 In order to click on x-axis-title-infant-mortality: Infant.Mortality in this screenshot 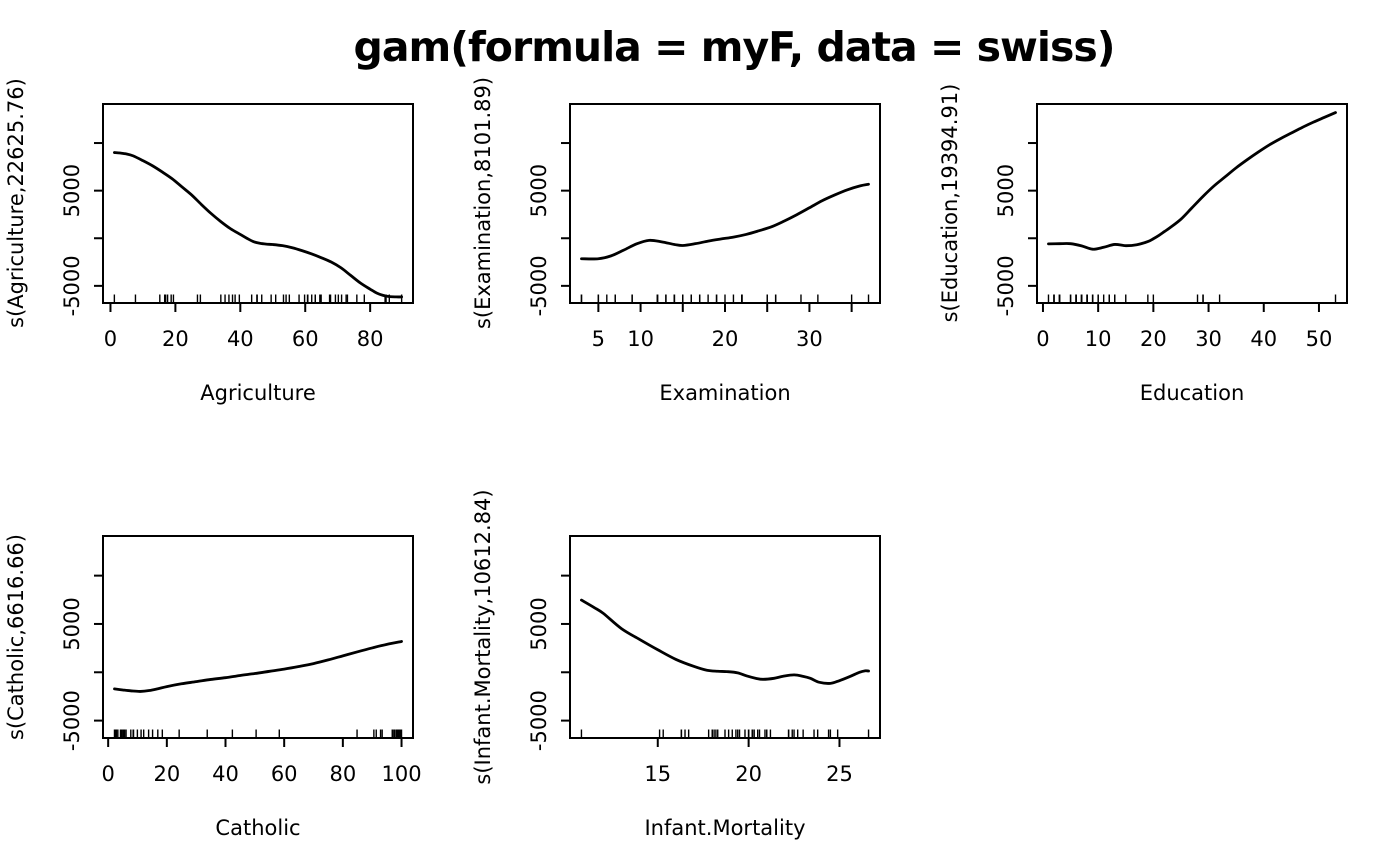, I will do `click(725, 828)`.